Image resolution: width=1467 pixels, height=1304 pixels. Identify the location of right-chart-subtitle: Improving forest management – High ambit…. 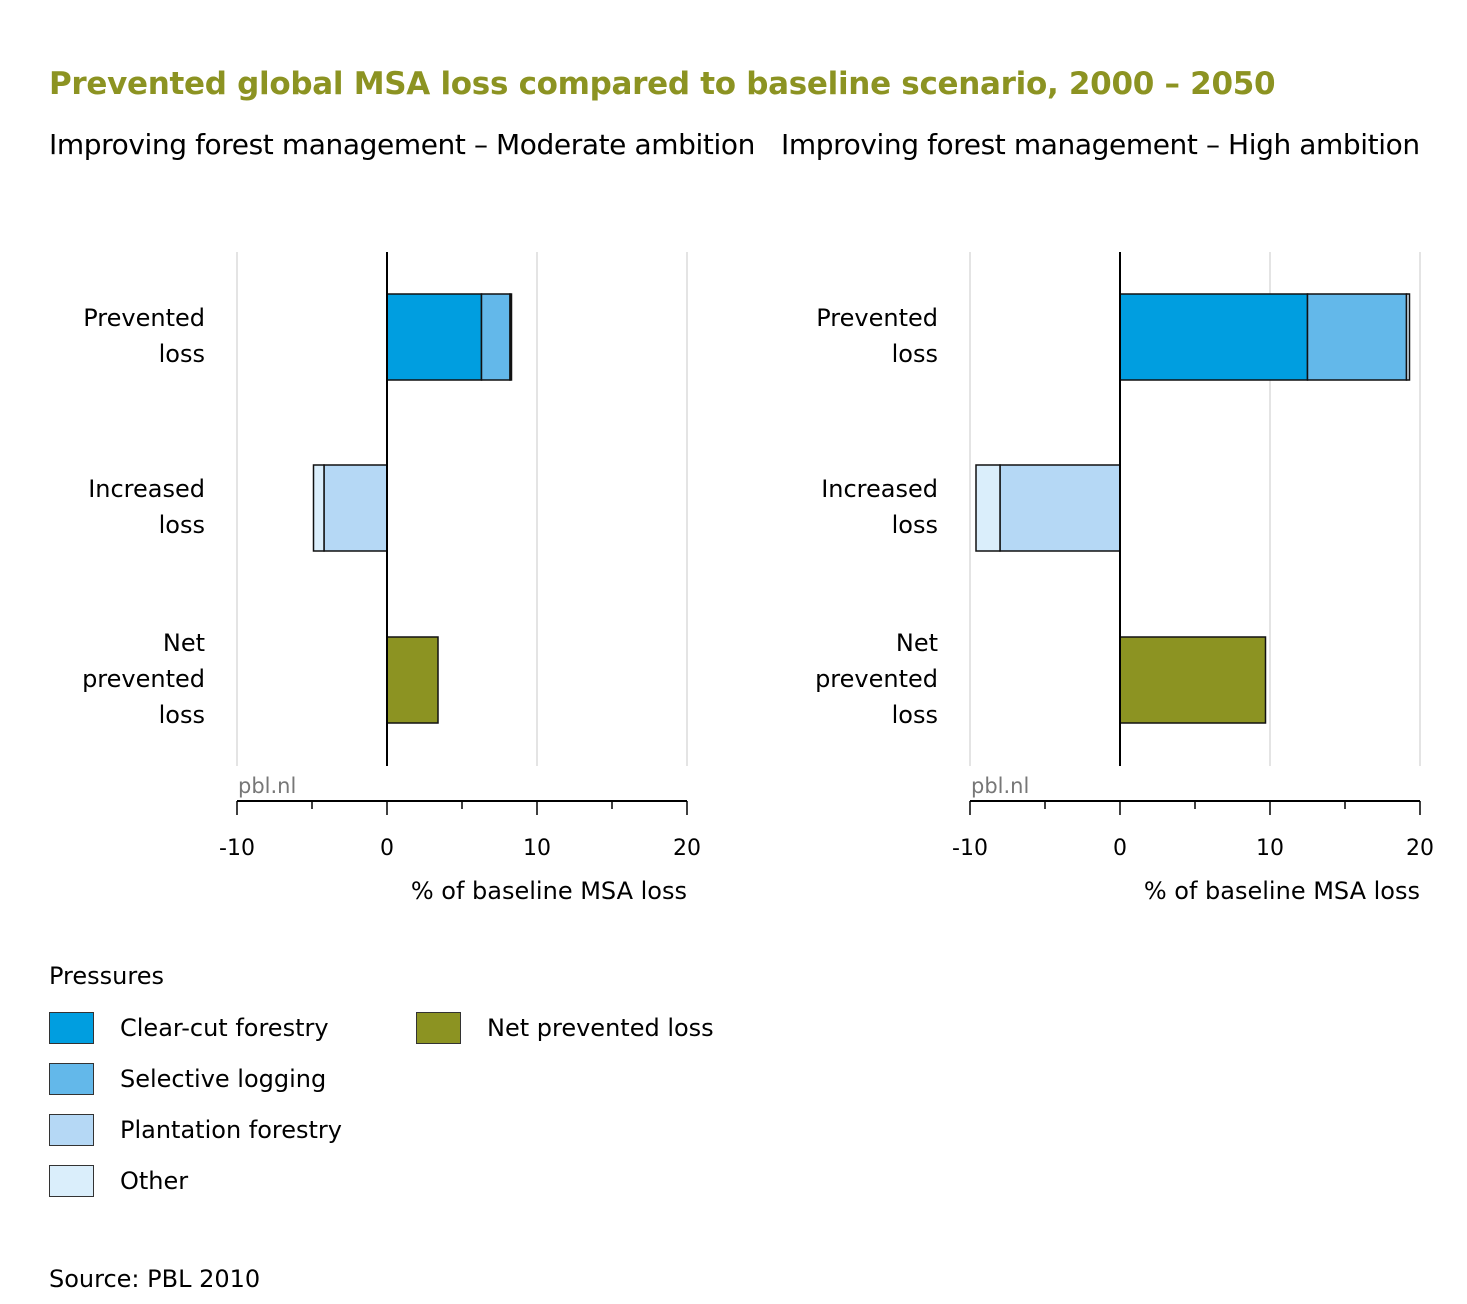
(1100, 144).